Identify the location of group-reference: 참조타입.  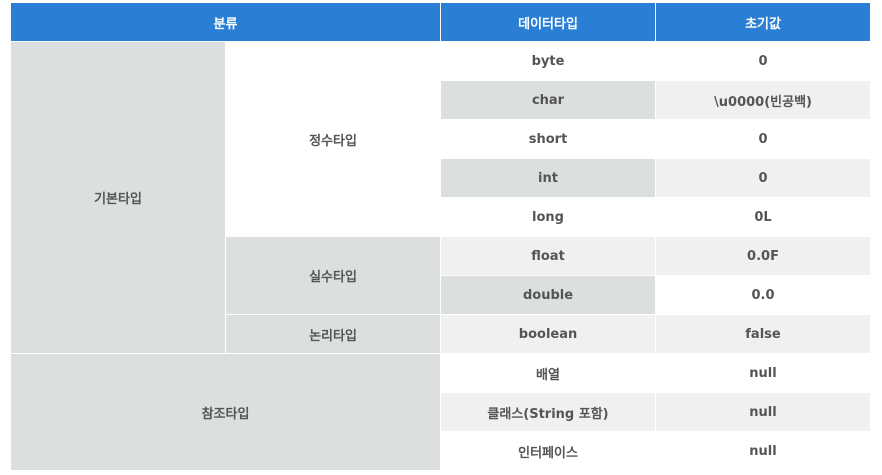
(225, 412).